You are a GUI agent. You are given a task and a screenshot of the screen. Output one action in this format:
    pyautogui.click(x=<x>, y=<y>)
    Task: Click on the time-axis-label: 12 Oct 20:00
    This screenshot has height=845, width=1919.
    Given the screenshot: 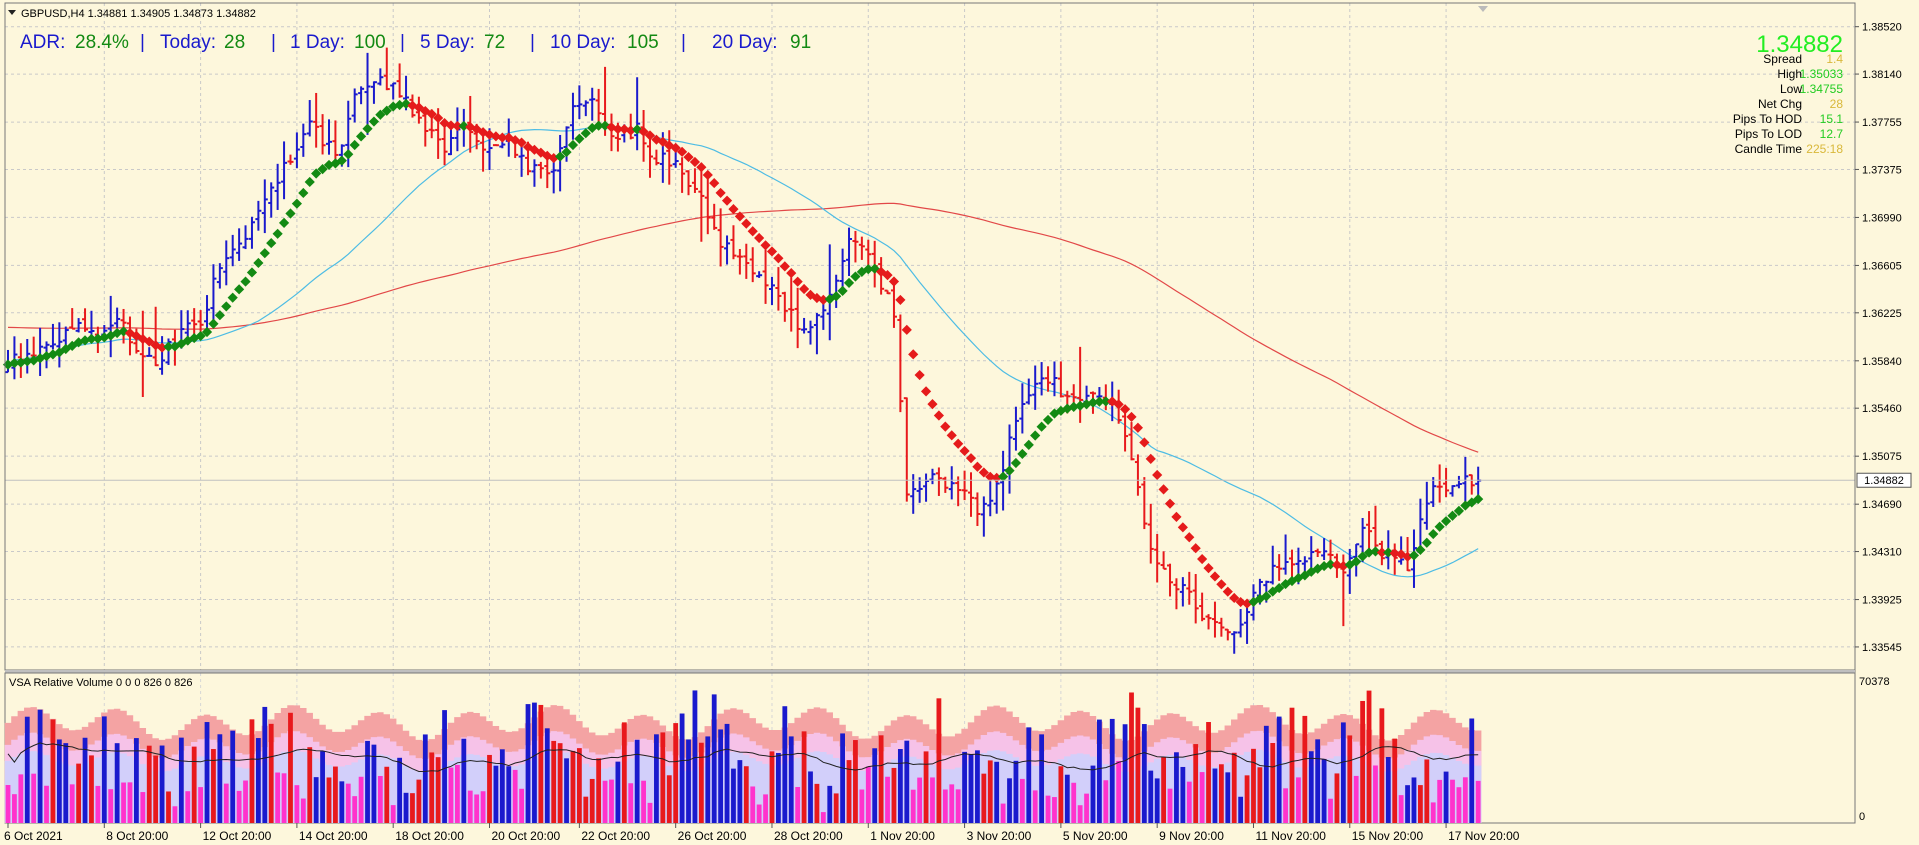 What is the action you would take?
    pyautogui.click(x=237, y=836)
    